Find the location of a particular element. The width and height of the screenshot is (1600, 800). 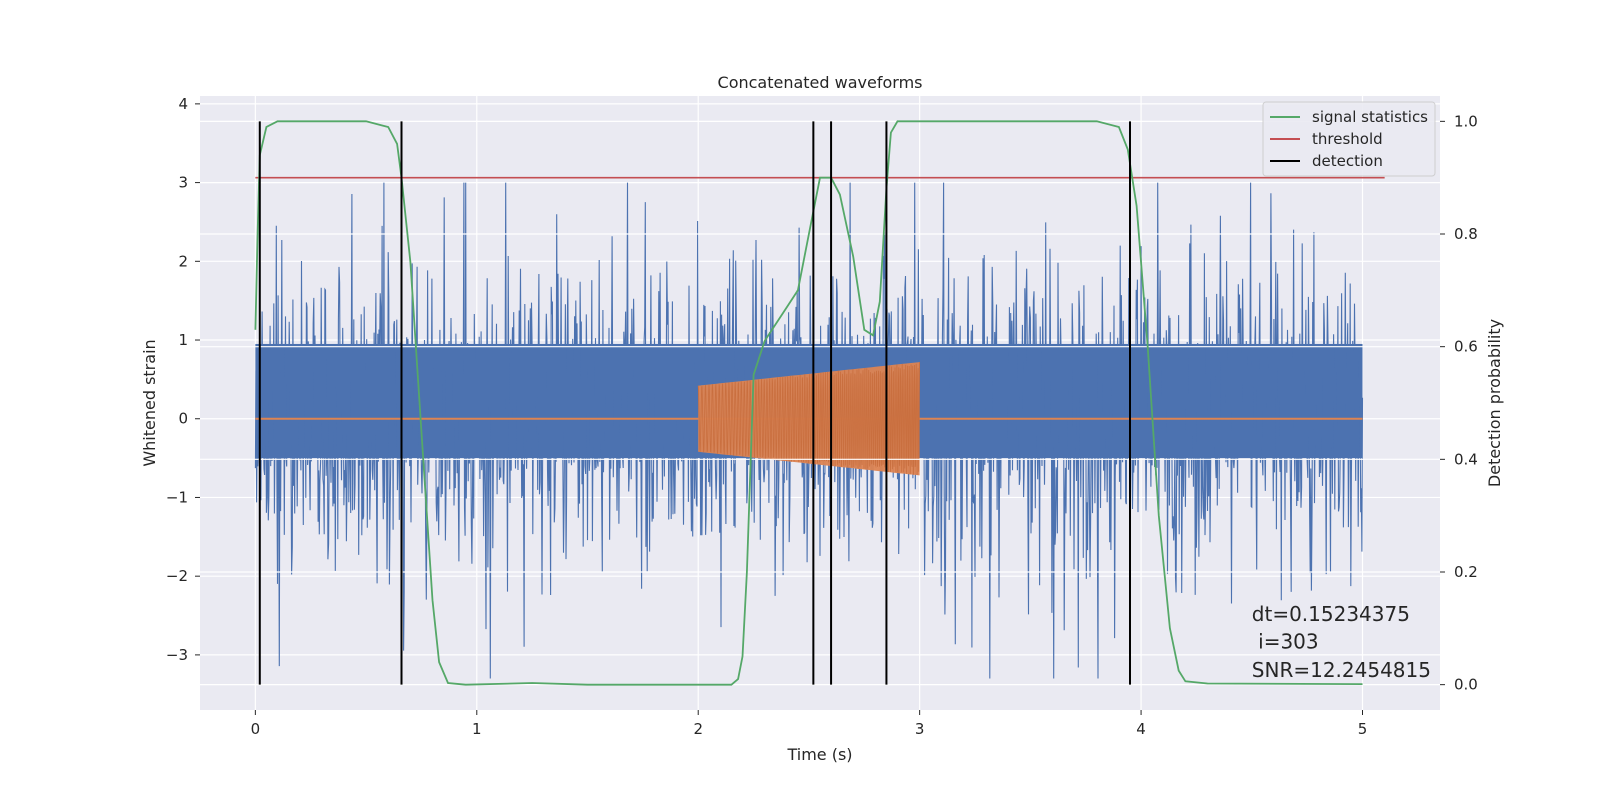

y-tick-label: 1 is located at coordinates (183, 340).